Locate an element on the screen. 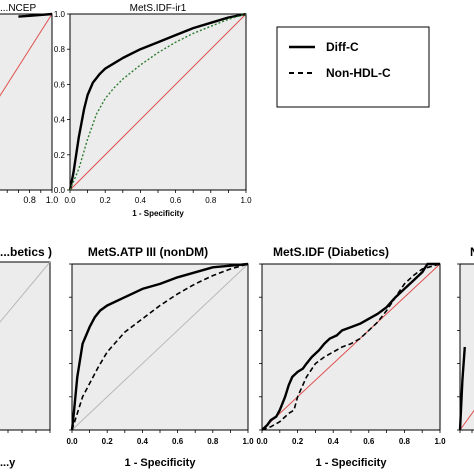 The width and height of the screenshot is (474, 474). panel-title: MetS.IDF-ir1 is located at coordinates (158, 8).